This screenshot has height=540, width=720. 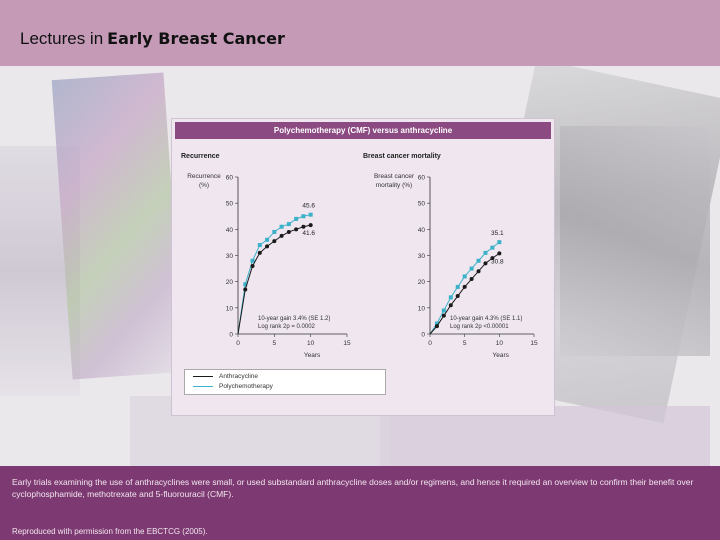 What do you see at coordinates (497, 233) in the screenshot?
I see `data-label: 35.1` at bounding box center [497, 233].